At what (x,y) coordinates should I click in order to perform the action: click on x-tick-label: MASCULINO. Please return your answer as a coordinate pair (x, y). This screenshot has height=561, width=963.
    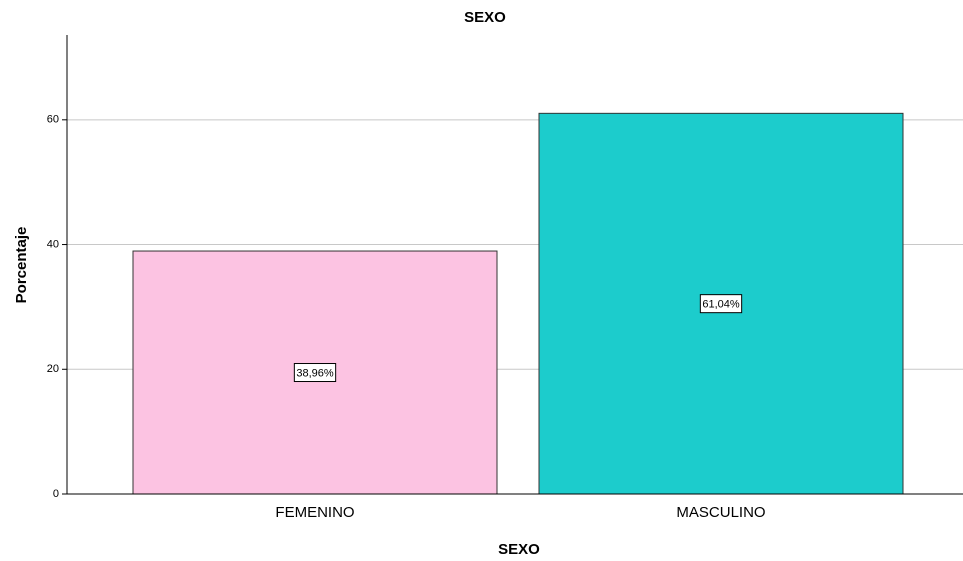
    Looking at the image, I should click on (720, 512).